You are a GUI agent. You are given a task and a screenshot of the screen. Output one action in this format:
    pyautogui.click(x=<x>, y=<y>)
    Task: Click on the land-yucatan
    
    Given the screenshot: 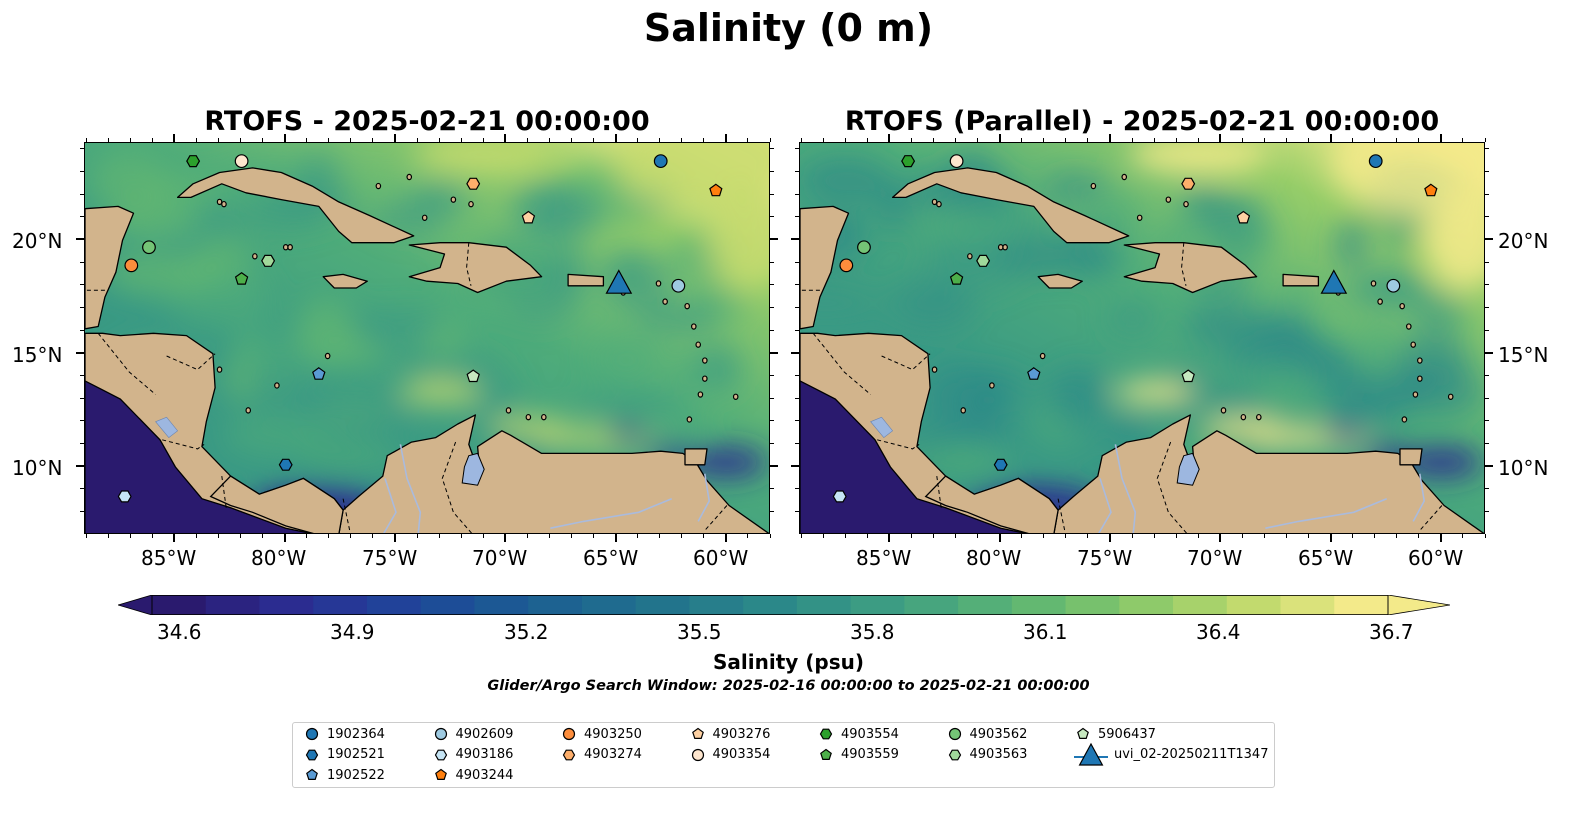 What is the action you would take?
    pyautogui.click(x=825, y=267)
    